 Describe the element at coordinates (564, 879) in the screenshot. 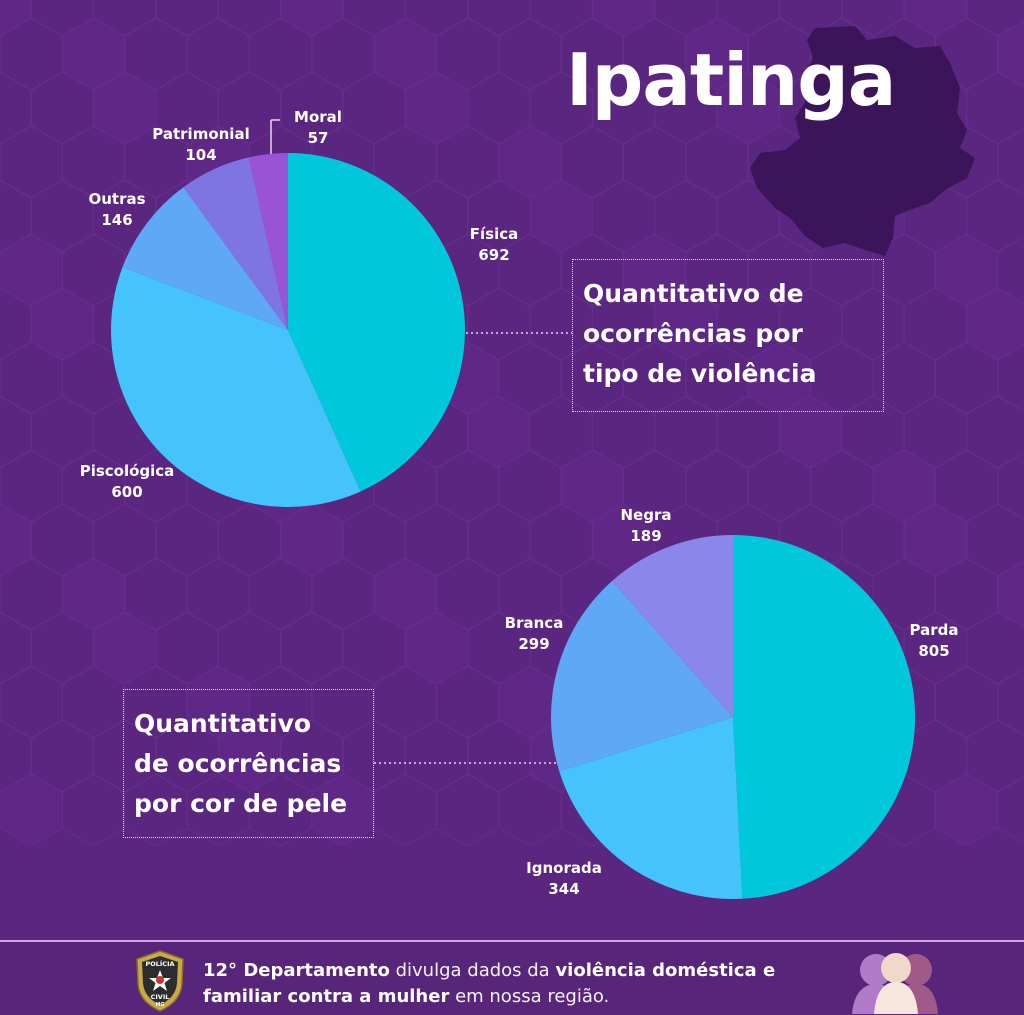

I see `label-ignorada: Ignorada 344` at that location.